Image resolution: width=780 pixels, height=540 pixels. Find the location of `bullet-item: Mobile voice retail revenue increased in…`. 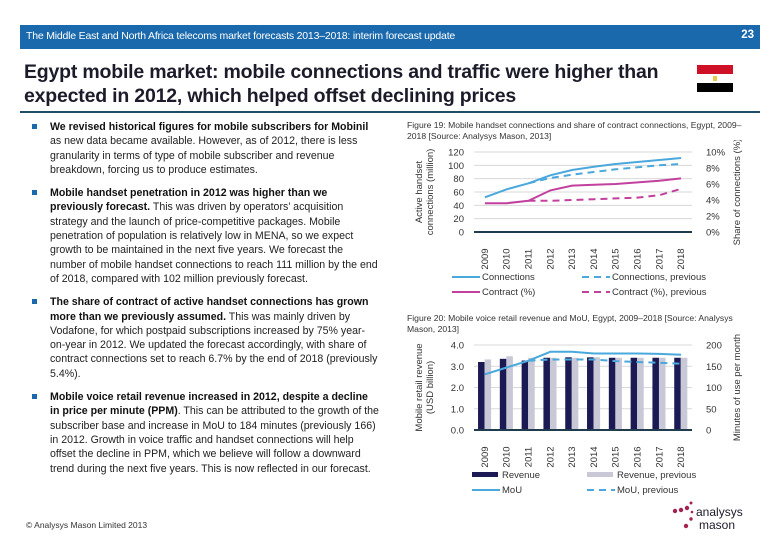

bullet-item: Mobile voice retail revenue increased in… is located at coordinates (205, 433).